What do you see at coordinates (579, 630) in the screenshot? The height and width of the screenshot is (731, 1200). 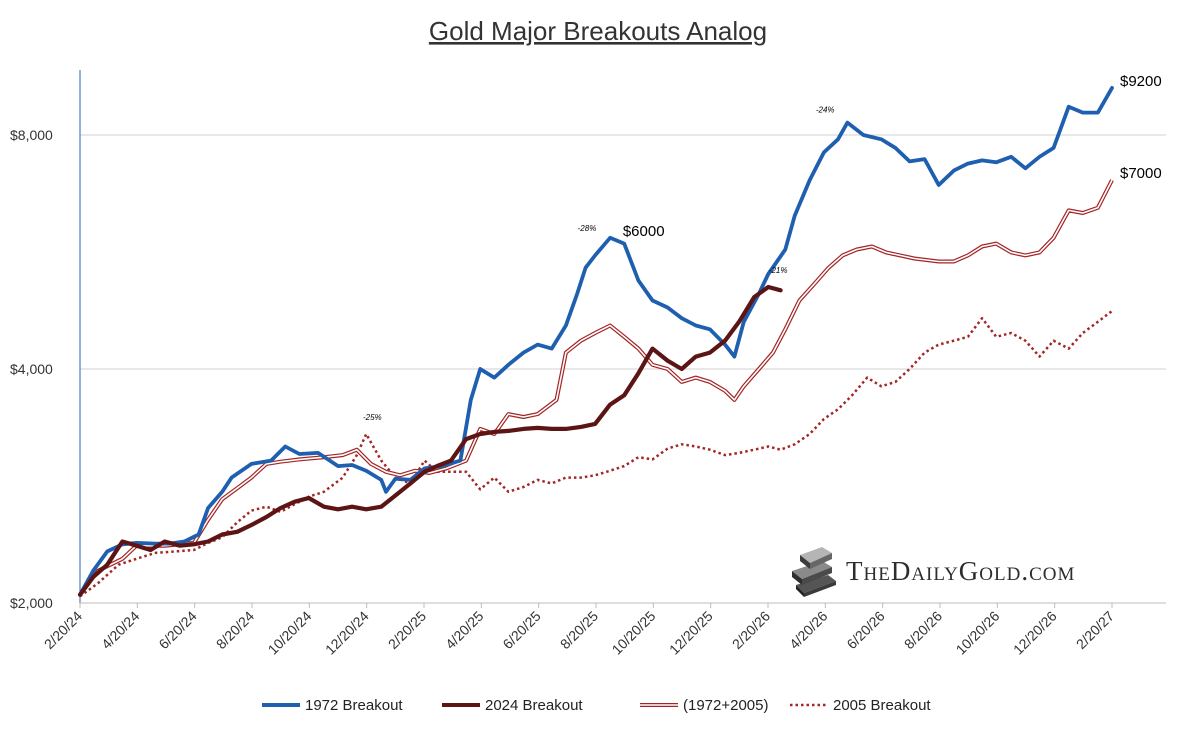 I see `x-tick-label: 8/20/25` at bounding box center [579, 630].